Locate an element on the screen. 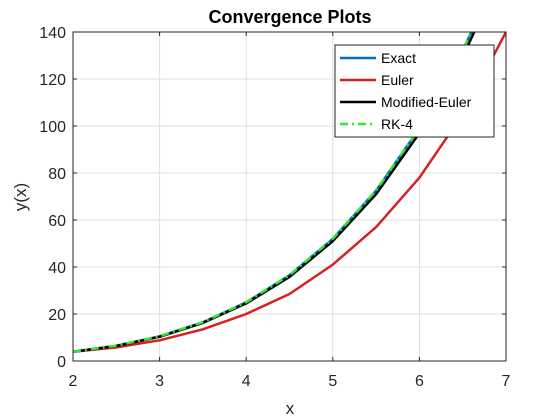  x-tick-label: 3 is located at coordinates (159, 381).